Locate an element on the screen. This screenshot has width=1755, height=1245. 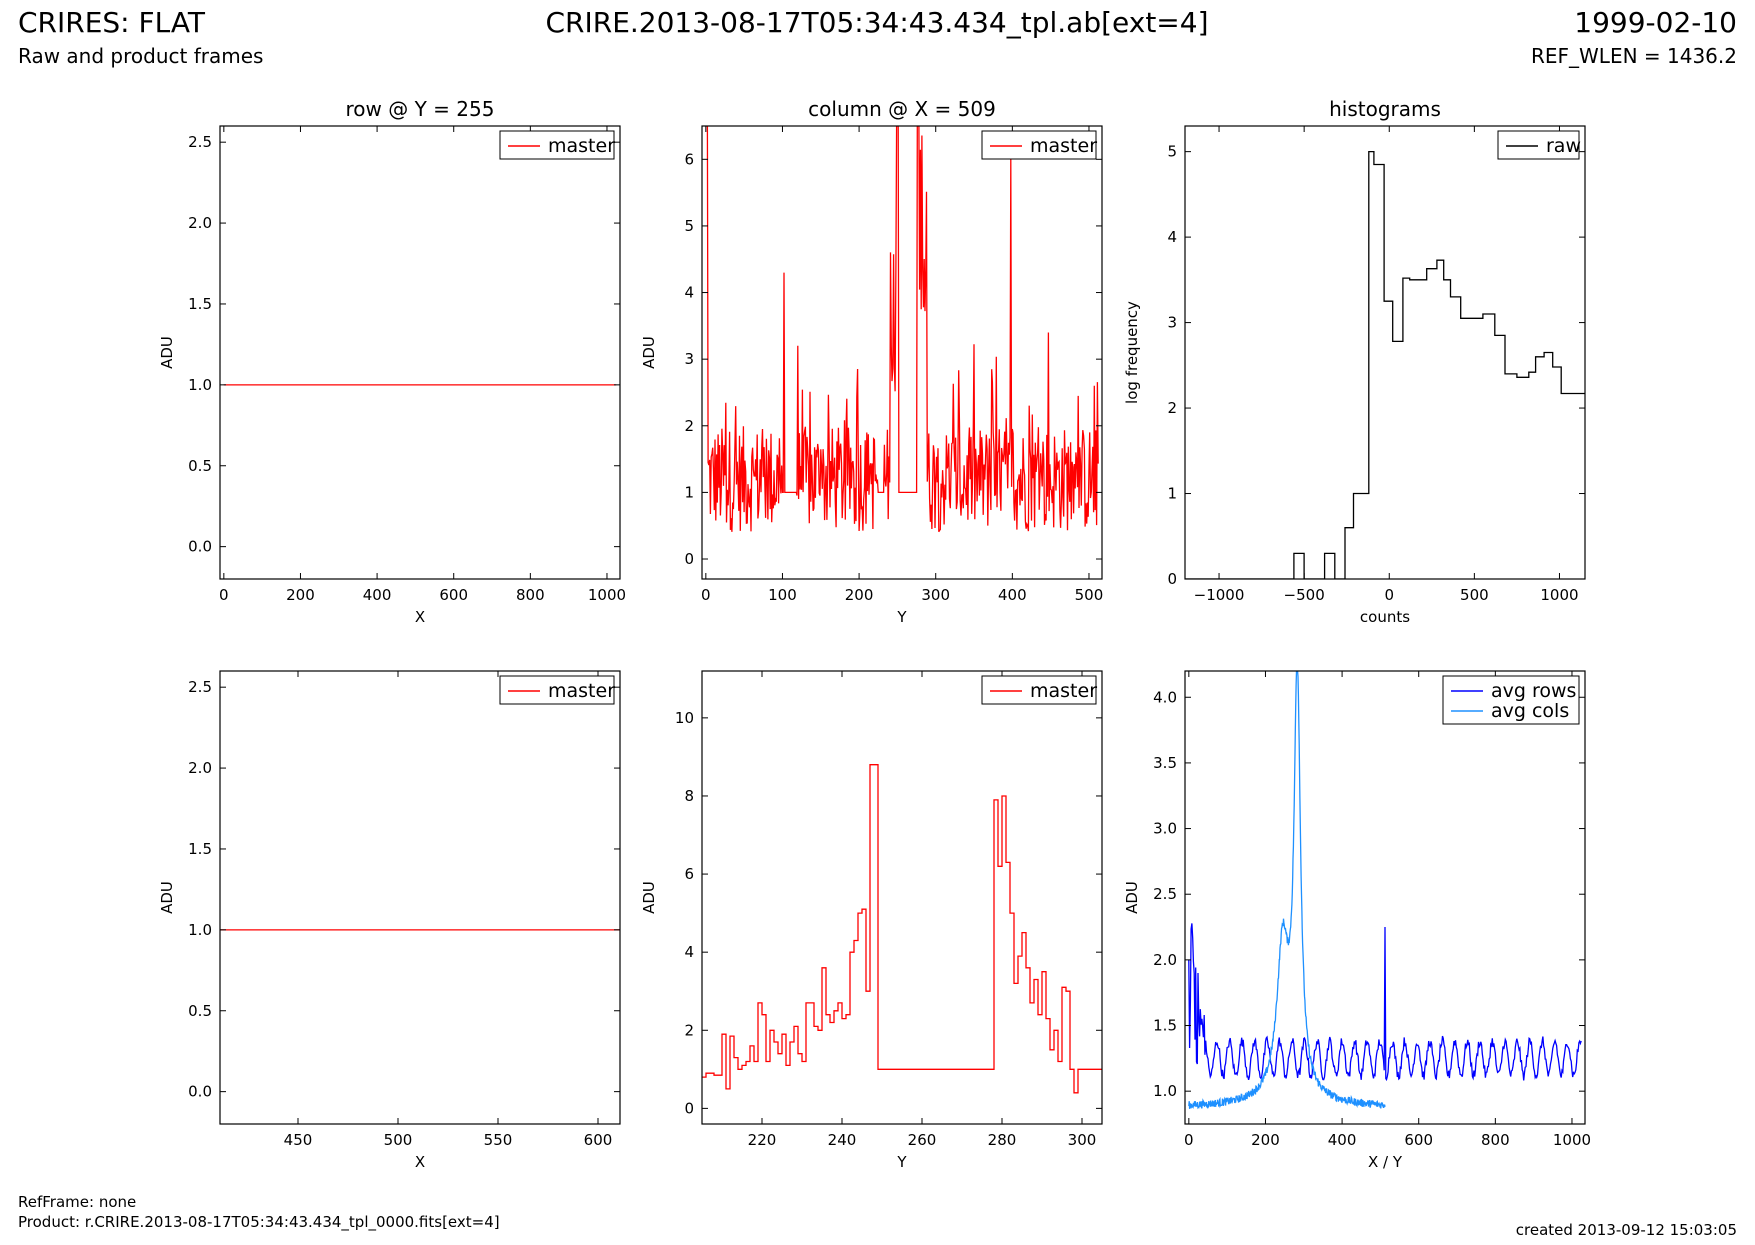
y-tick-label: 4.0 is located at coordinates (1165, 697).